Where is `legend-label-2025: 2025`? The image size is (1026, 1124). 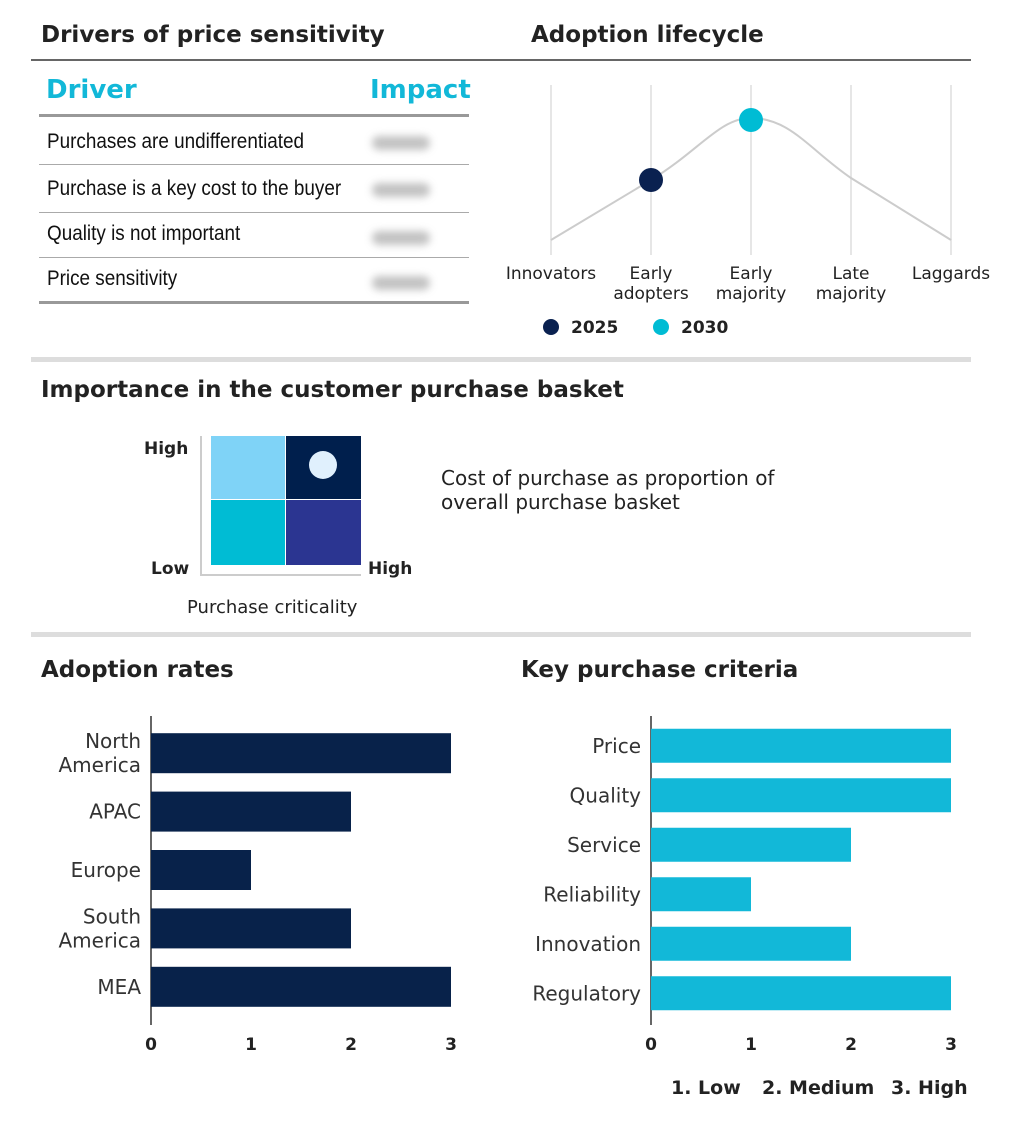 legend-label-2025: 2025 is located at coordinates (594, 328).